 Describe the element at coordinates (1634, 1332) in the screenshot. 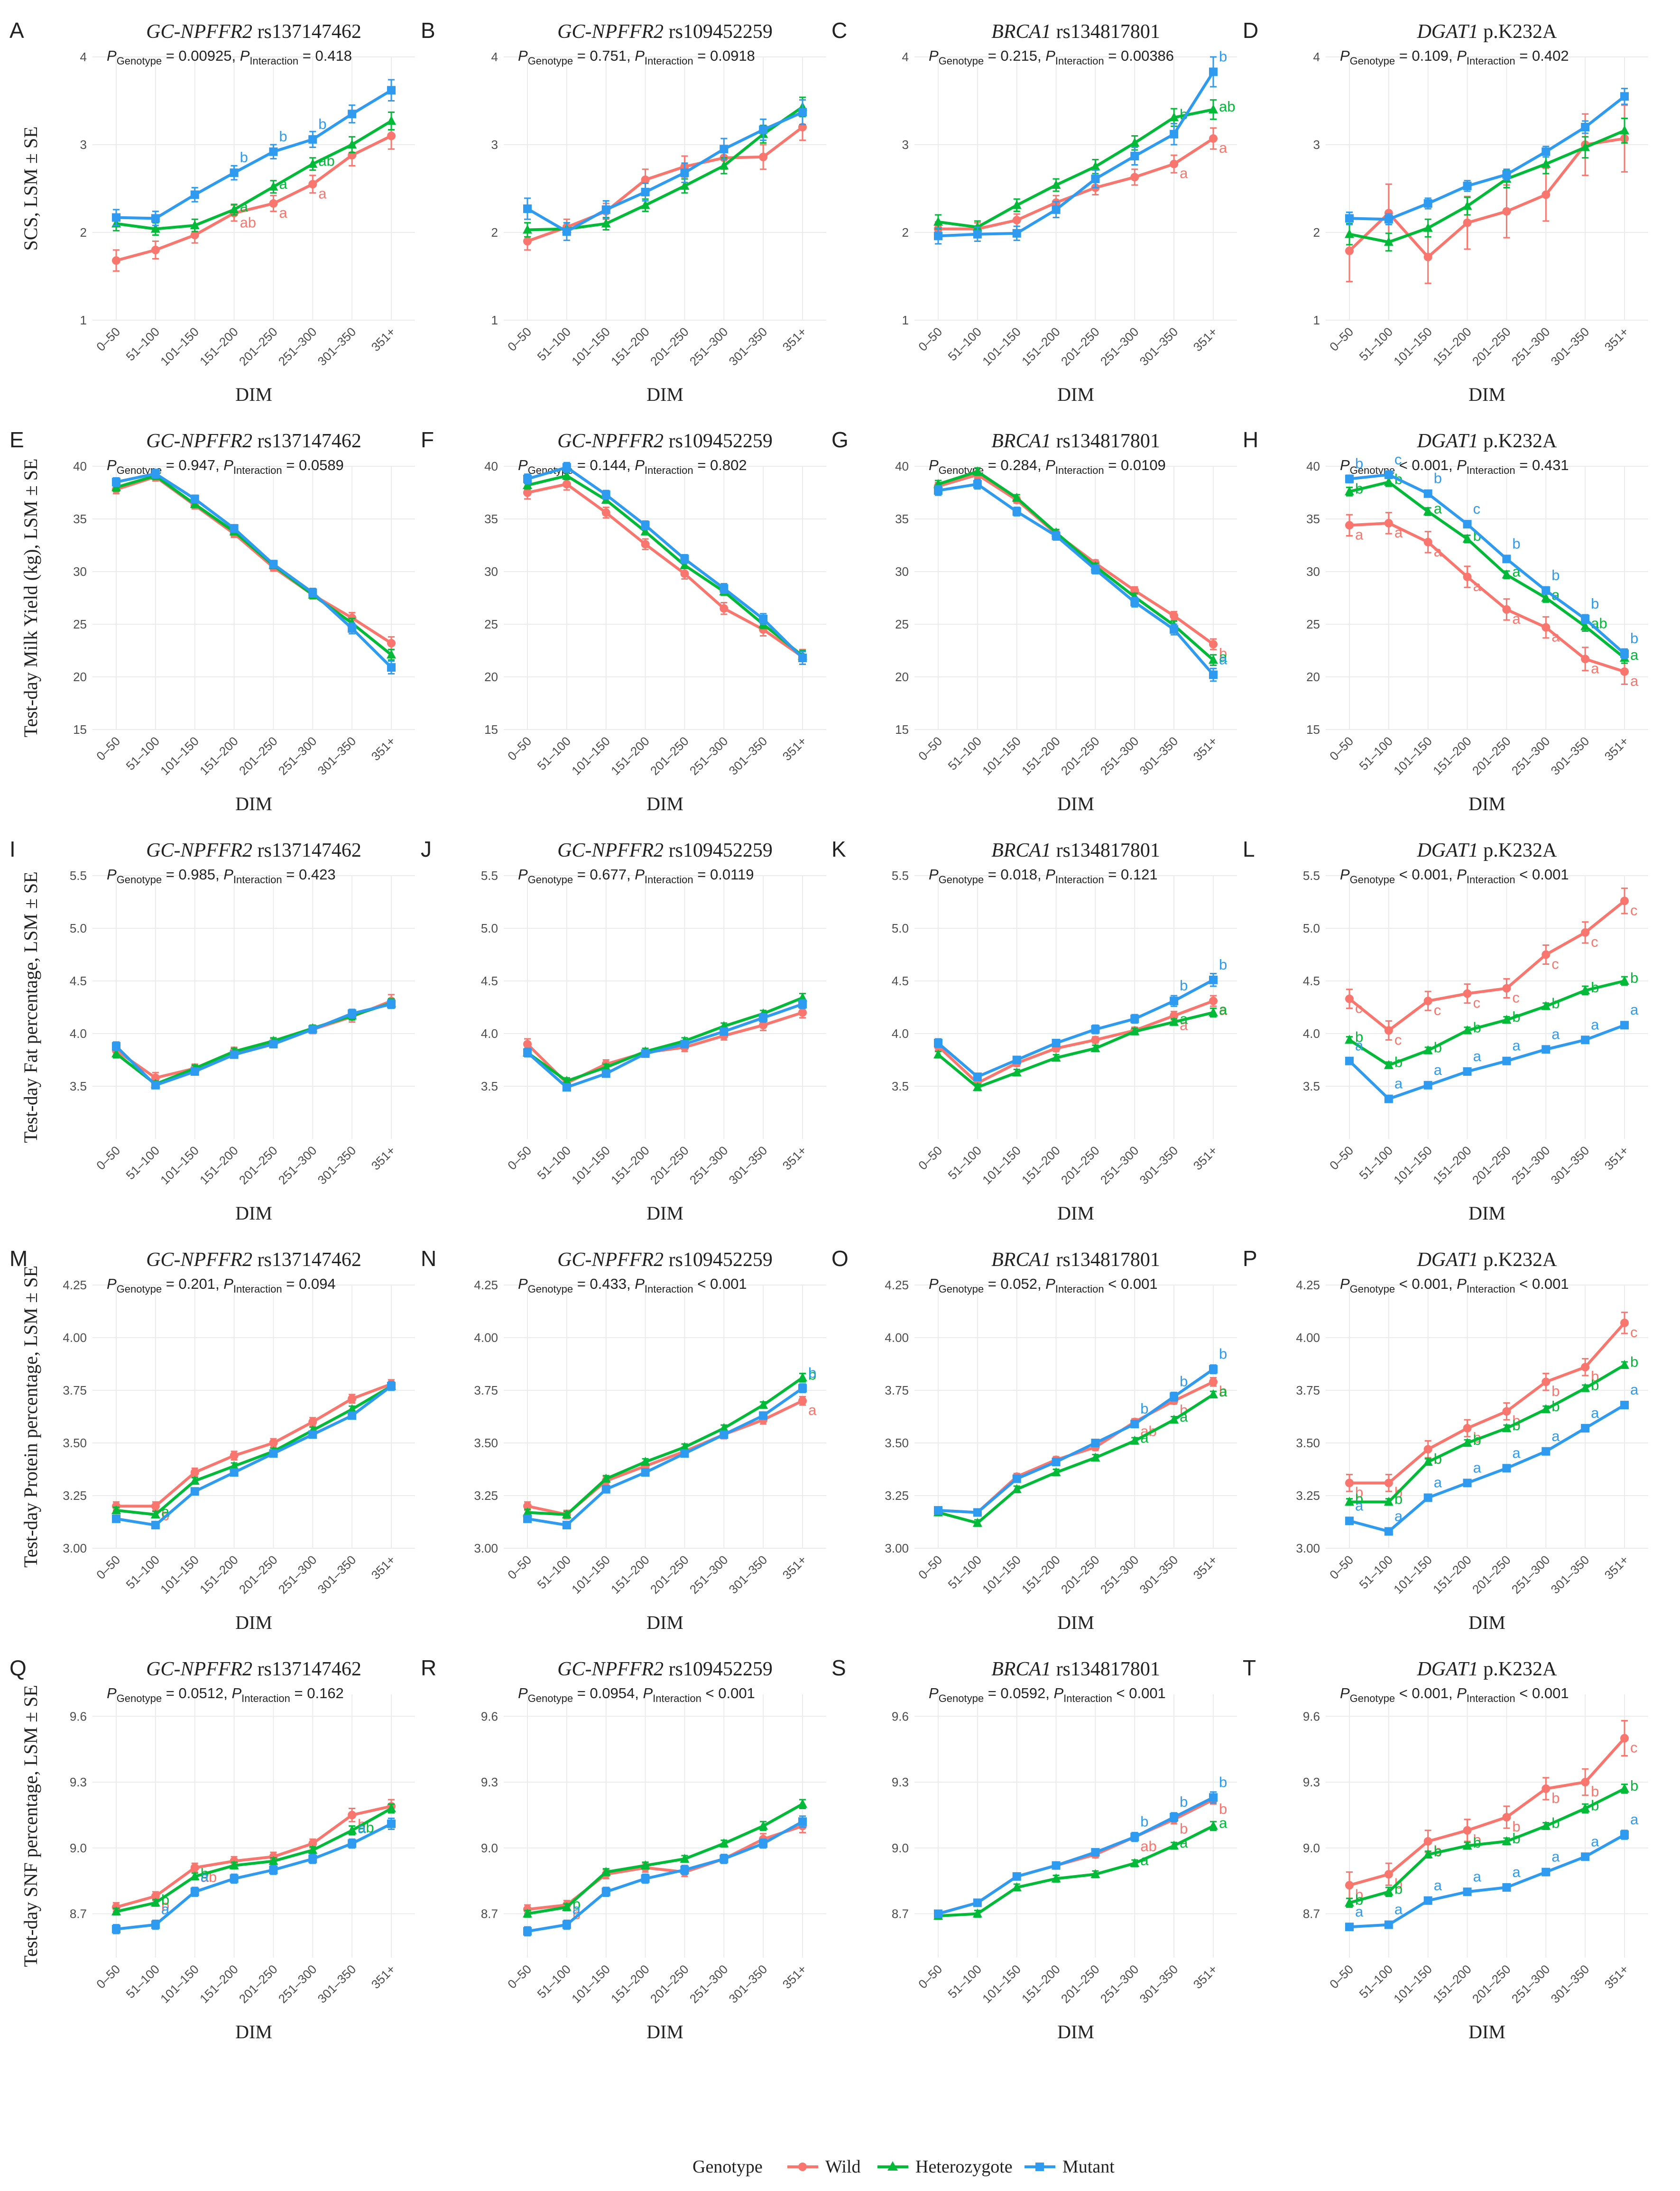

I see `significance-label: c` at that location.